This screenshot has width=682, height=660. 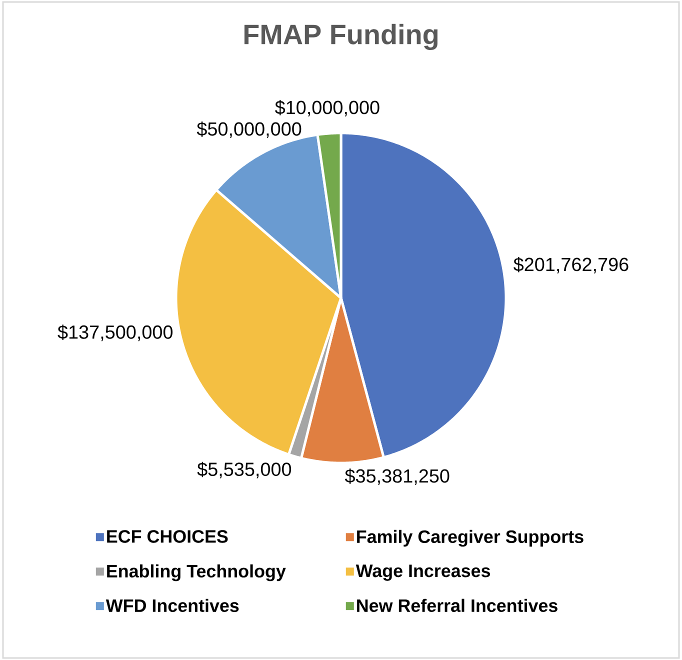 I want to click on data-label: $137,500,000, so click(x=115, y=333).